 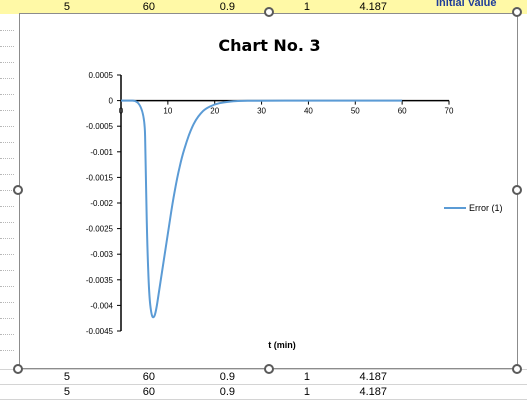 What do you see at coordinates (167, 111) in the screenshot?
I see `x-tick-label: 10` at bounding box center [167, 111].